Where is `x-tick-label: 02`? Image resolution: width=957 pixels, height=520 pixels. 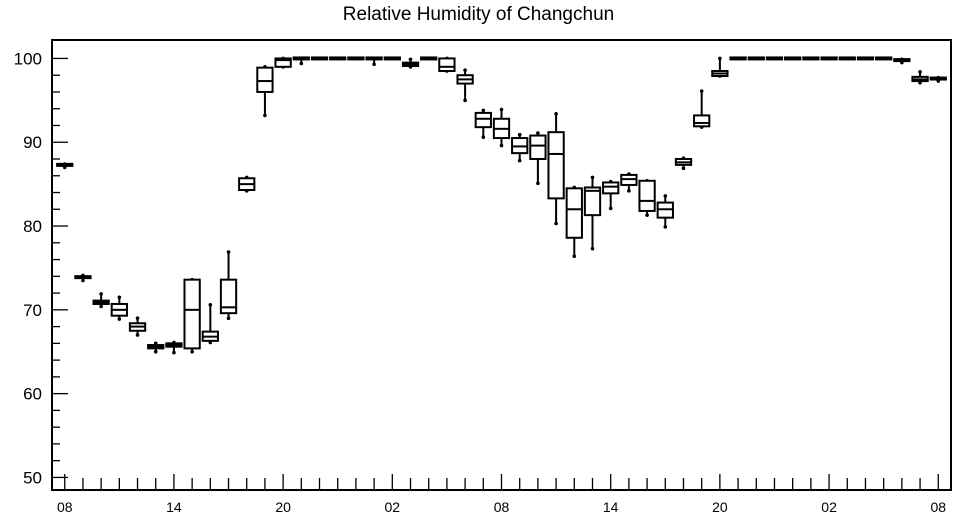 x-tick-label: 02 is located at coordinates (393, 507).